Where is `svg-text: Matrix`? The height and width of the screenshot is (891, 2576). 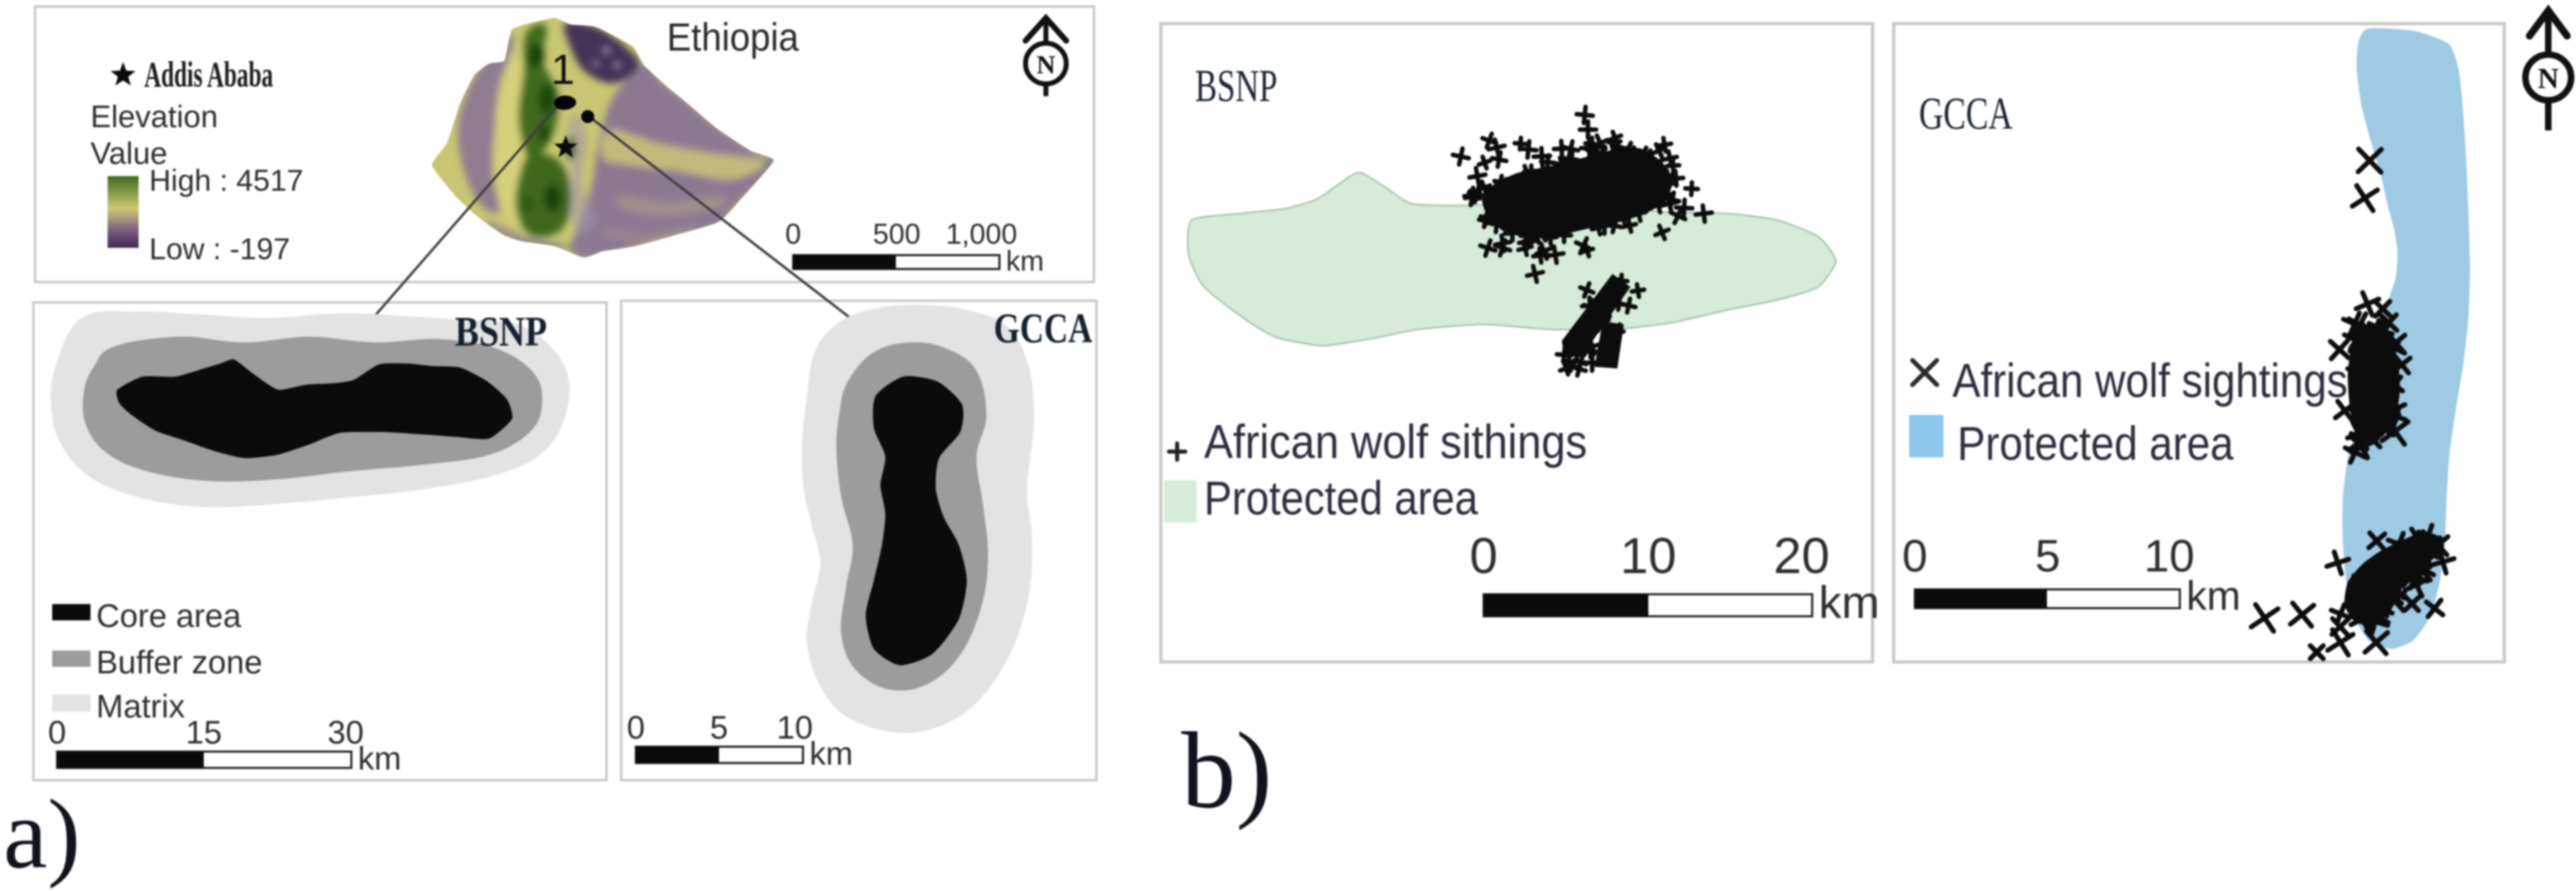
svg-text: Matrix is located at coordinates (140, 707).